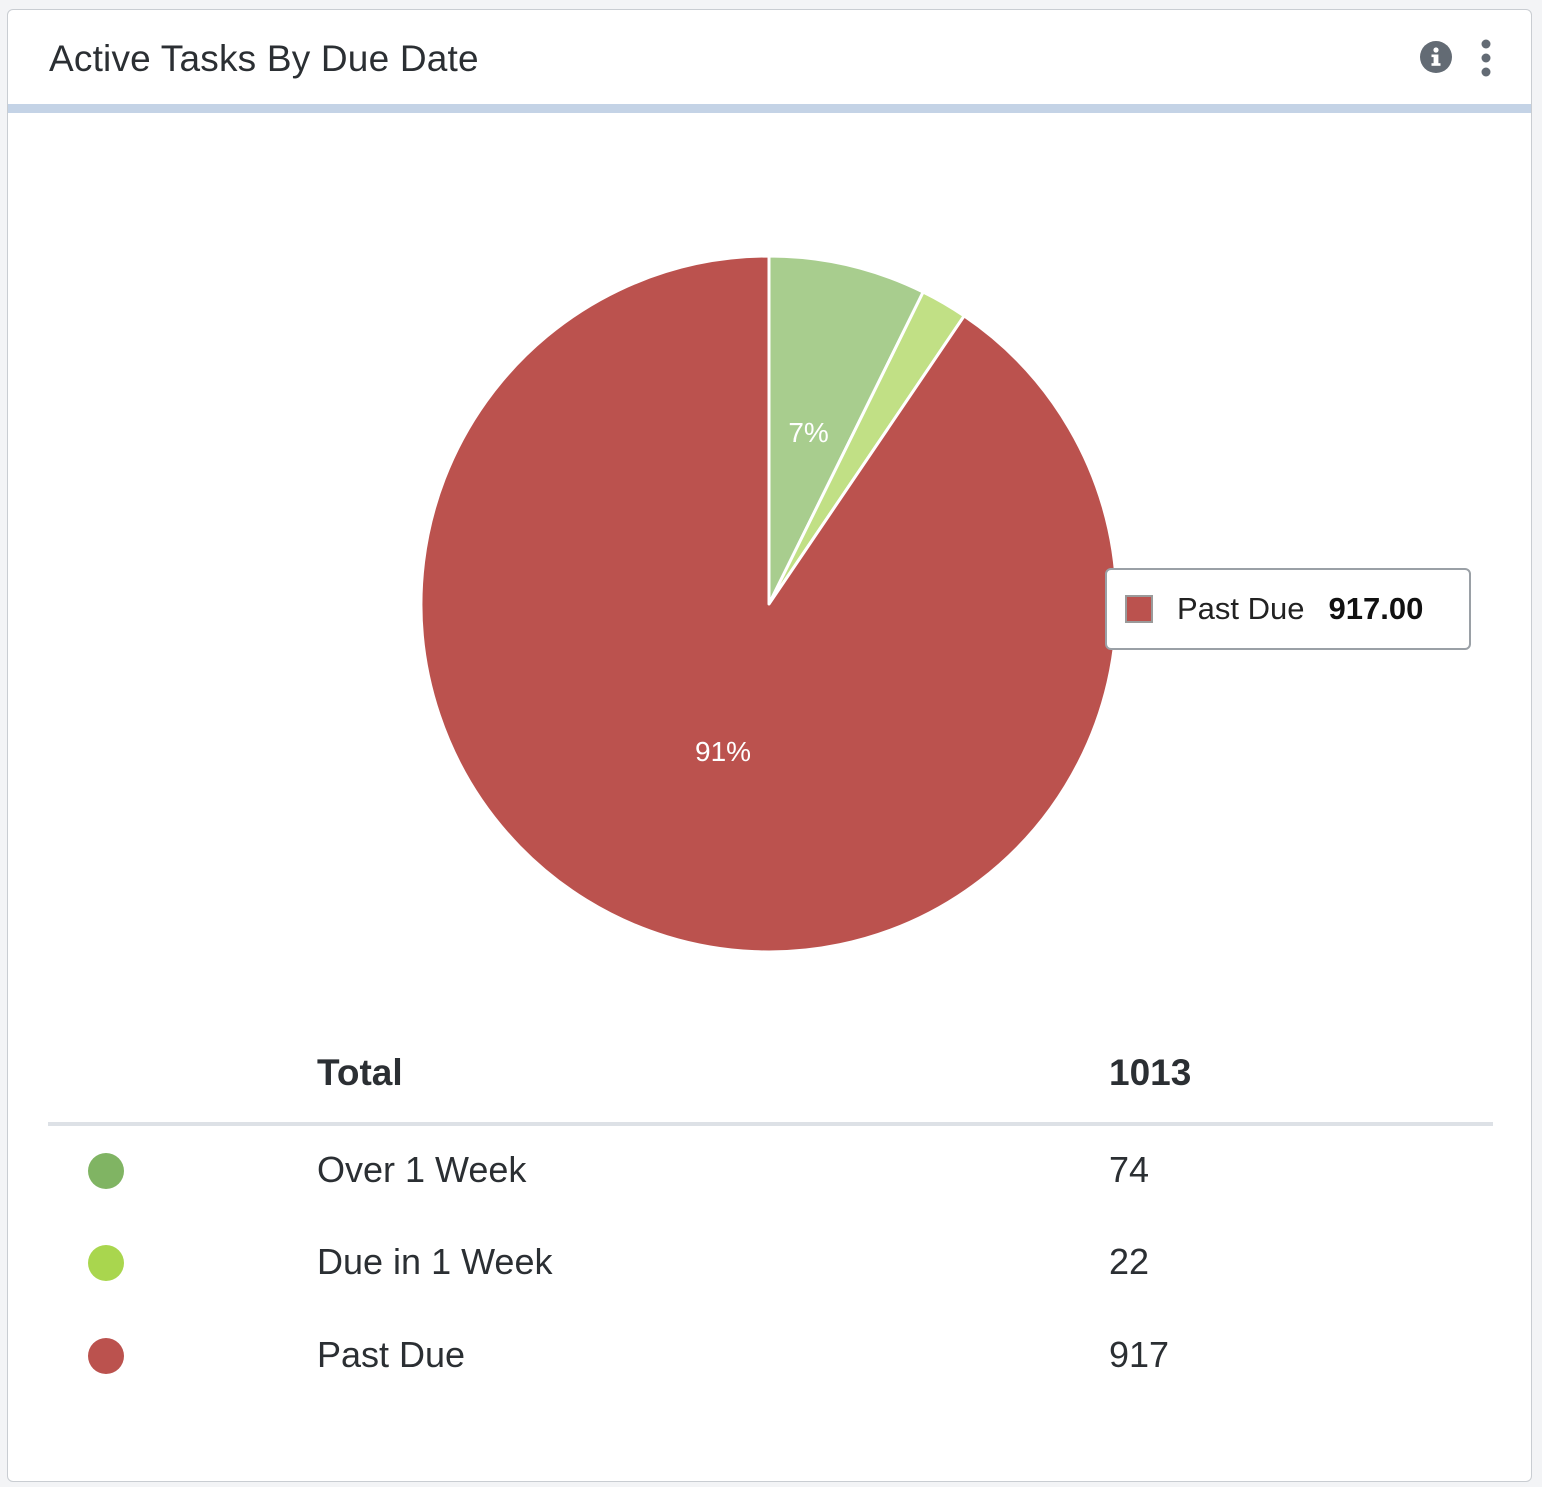 The height and width of the screenshot is (1487, 1542). What do you see at coordinates (769, 1356) in the screenshot?
I see `table-row: Past Due 917` at bounding box center [769, 1356].